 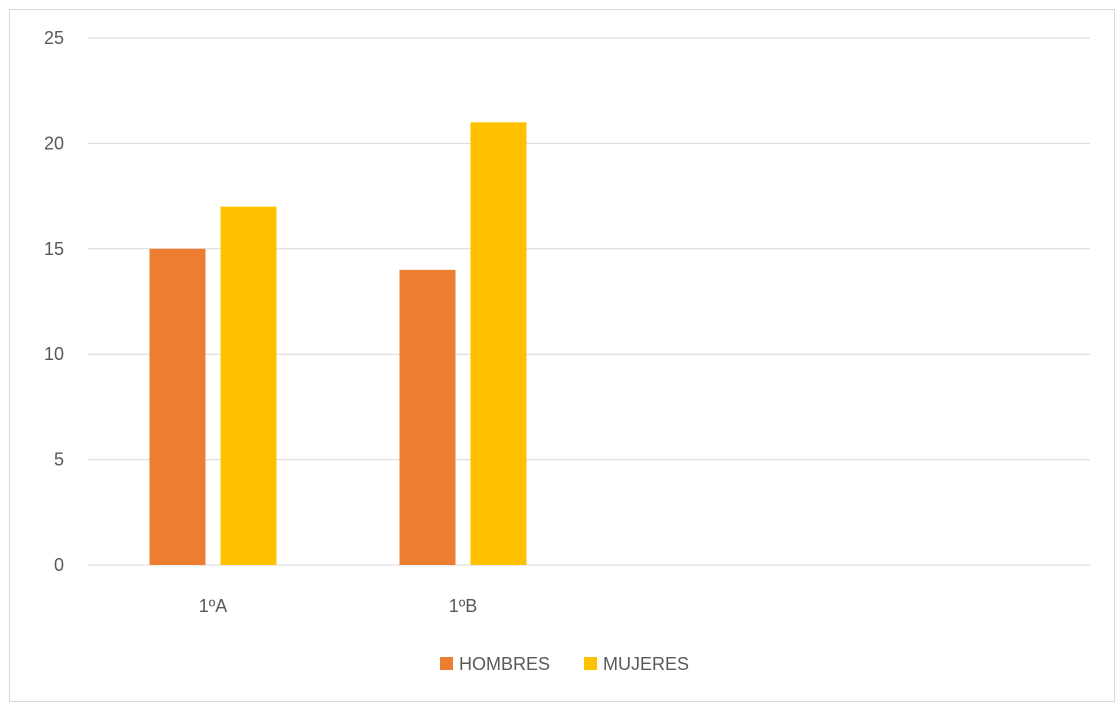 What do you see at coordinates (338, 606) in the screenshot?
I see `x-axis-tick-labels: 1ºA 1ºB` at bounding box center [338, 606].